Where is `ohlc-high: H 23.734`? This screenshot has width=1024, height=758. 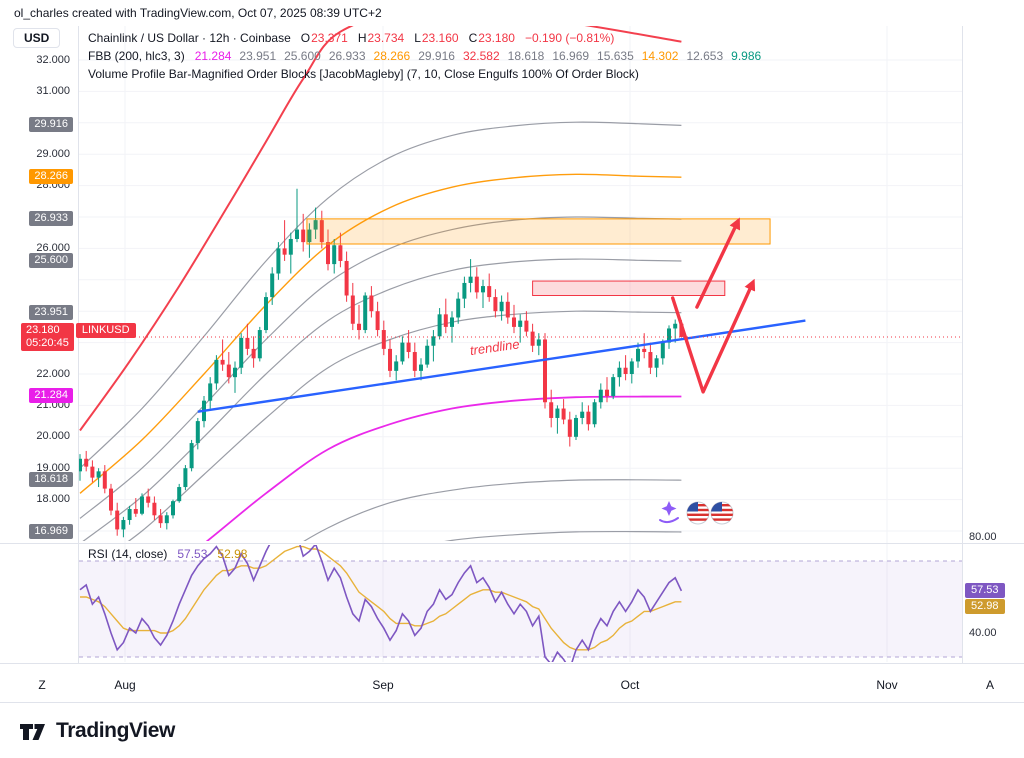 ohlc-high: H 23.734 is located at coordinates (381, 38).